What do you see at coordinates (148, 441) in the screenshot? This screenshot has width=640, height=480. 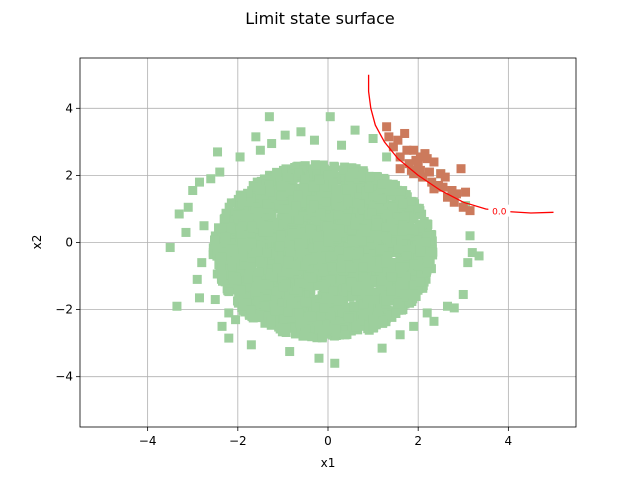 I see `x-tick-label: −4` at bounding box center [148, 441].